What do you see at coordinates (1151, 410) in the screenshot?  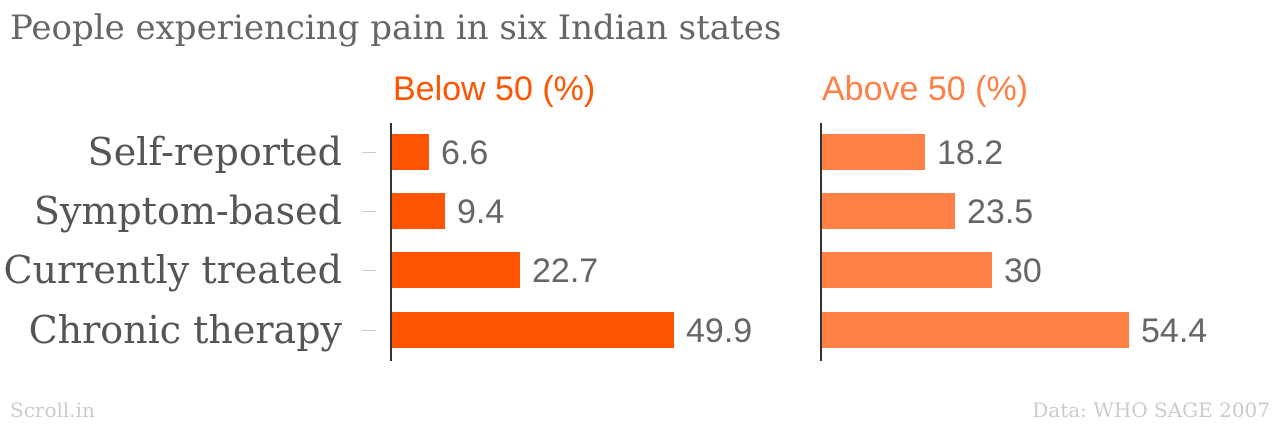 I see `data-source: Data: WHO SAGE 2007` at bounding box center [1151, 410].